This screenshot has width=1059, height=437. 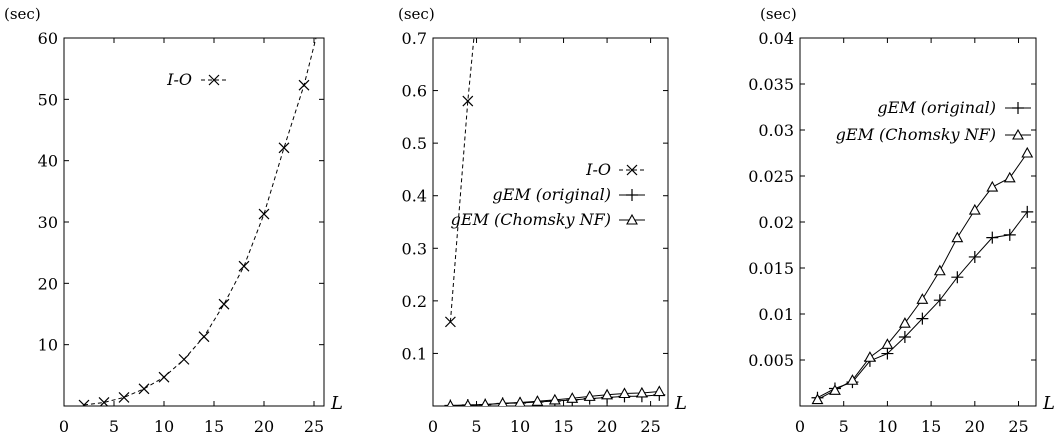 What do you see at coordinates (48, 345) in the screenshot?
I see `y-tick-label: 10` at bounding box center [48, 345].